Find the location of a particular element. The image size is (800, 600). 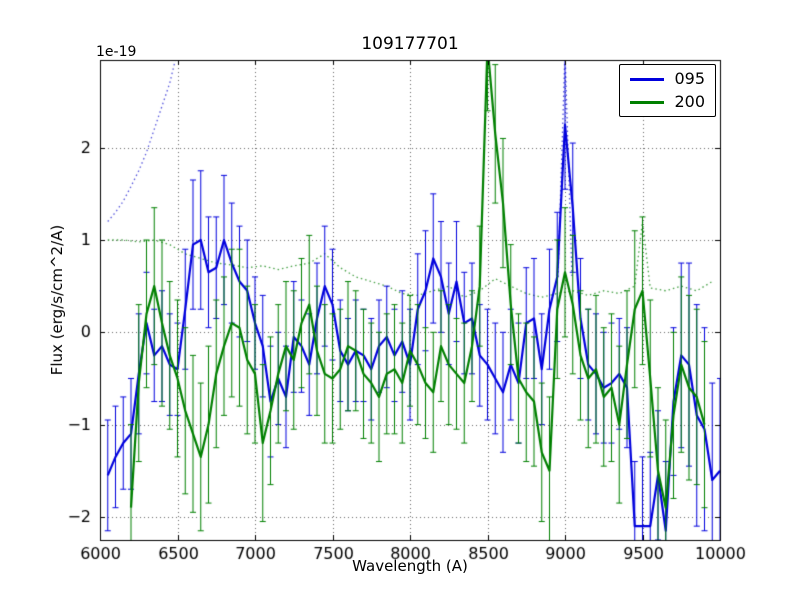

legend: 095 200 is located at coordinates (667, 90).